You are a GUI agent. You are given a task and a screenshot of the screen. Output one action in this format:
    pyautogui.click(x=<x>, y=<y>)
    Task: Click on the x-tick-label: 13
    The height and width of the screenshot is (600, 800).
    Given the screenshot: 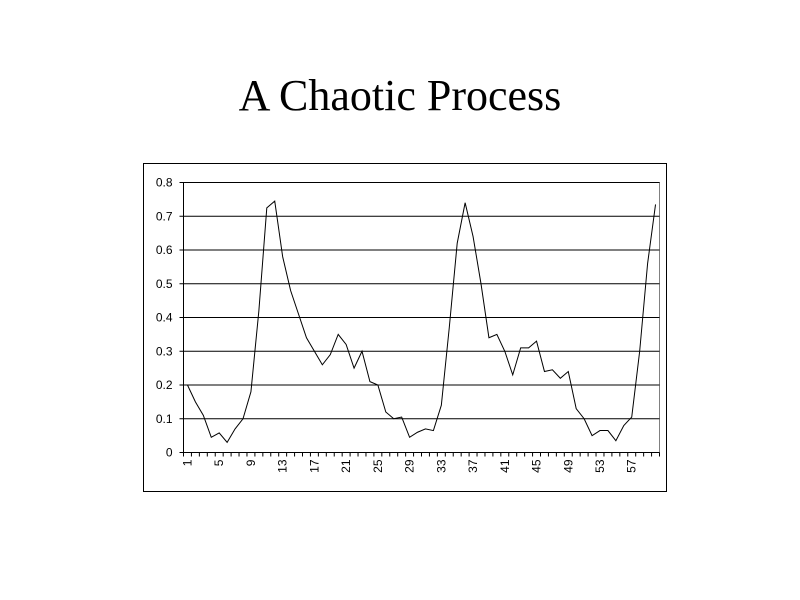 What is the action you would take?
    pyautogui.click(x=283, y=466)
    